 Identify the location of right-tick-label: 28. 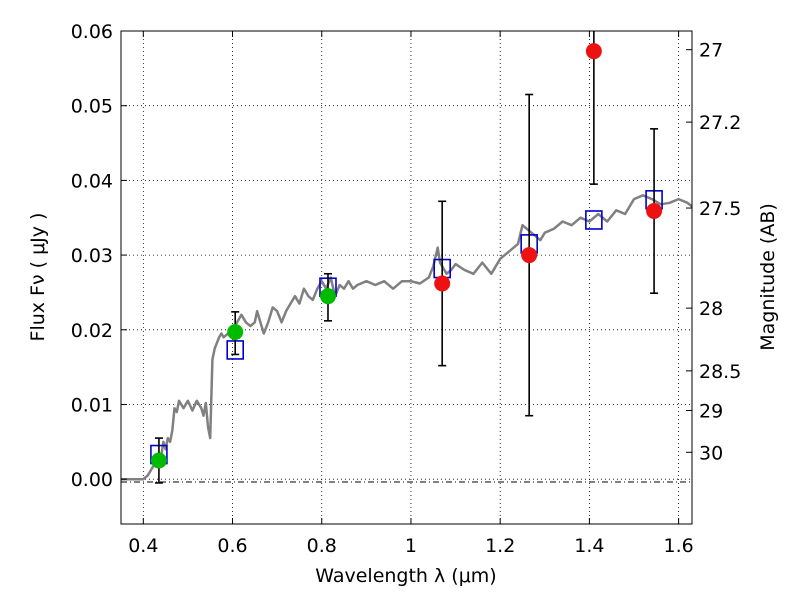
(711, 309).